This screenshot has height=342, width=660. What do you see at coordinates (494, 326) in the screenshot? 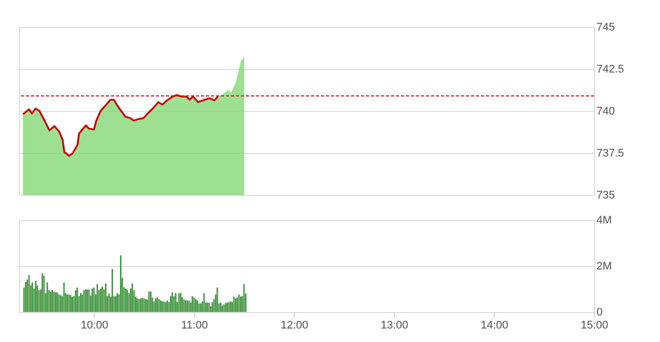
I see `x-tick-label: 14:00` at bounding box center [494, 326].